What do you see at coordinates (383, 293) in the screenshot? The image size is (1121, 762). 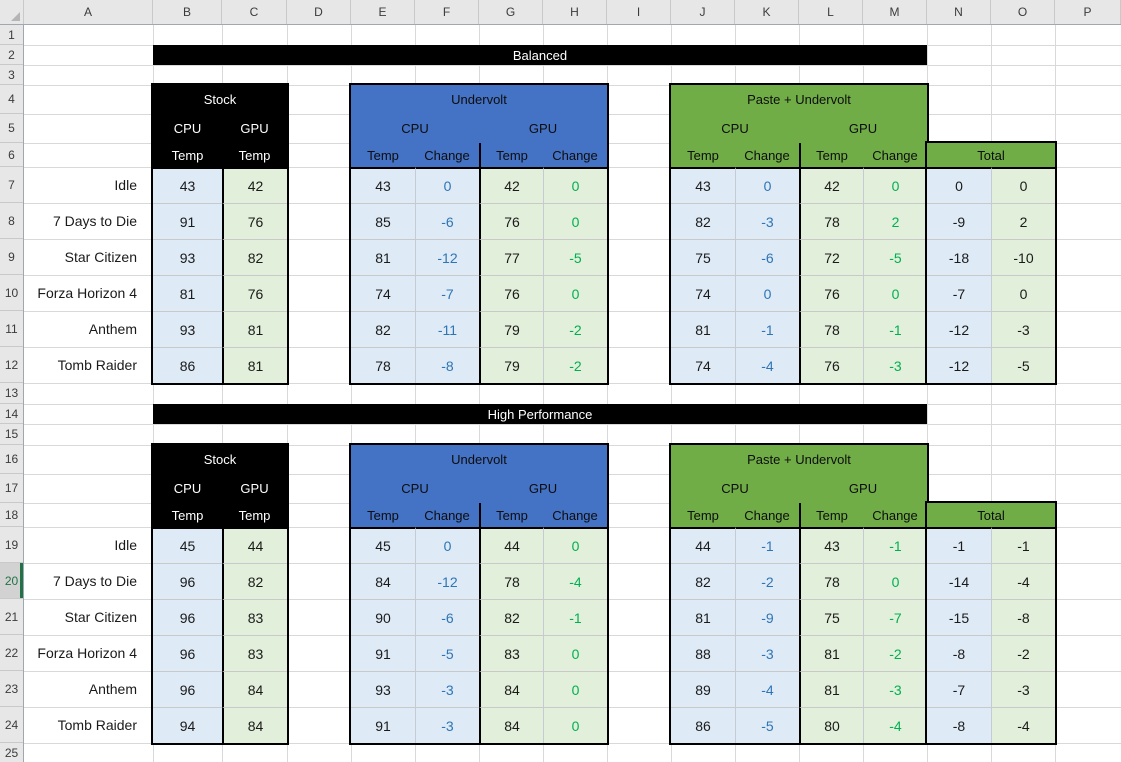 I see `cell: 74` at bounding box center [383, 293].